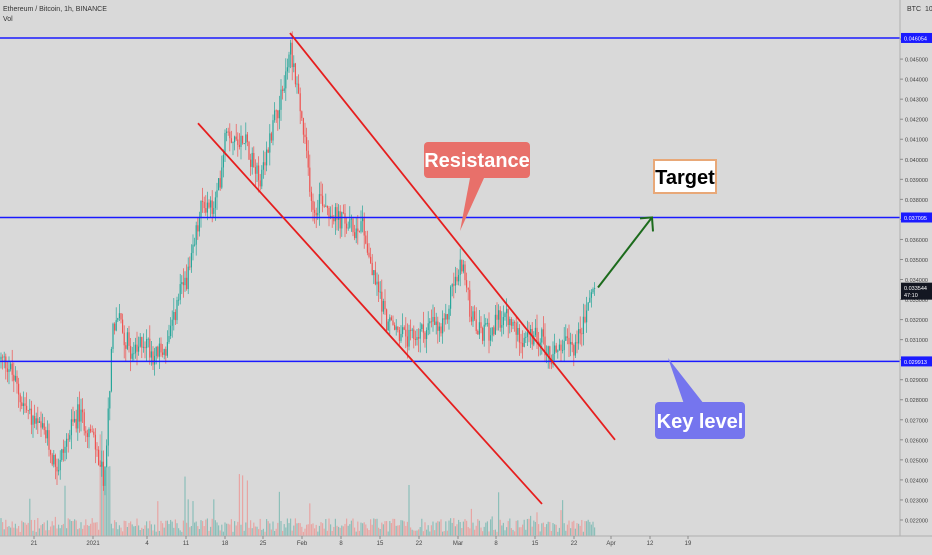  I want to click on level-price-tag, so click(916, 361).